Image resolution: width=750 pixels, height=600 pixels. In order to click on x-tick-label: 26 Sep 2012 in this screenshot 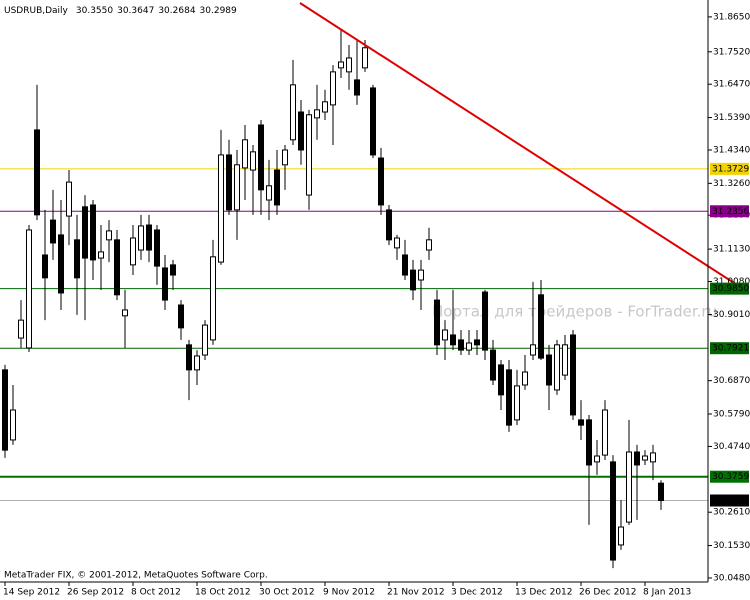, I will do `click(95, 593)`.